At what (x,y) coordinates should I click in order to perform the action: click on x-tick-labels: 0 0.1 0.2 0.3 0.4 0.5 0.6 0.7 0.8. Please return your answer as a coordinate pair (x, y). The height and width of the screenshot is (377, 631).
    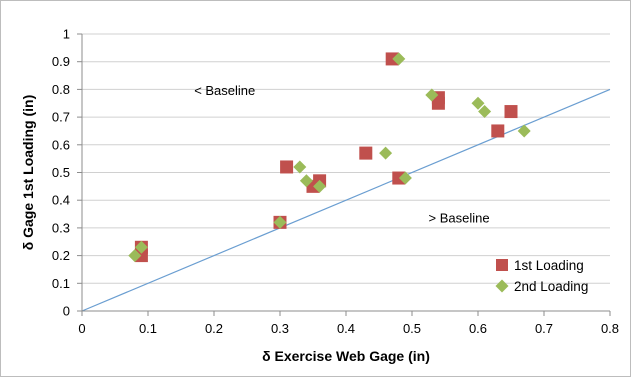
    Looking at the image, I should click on (348, 328).